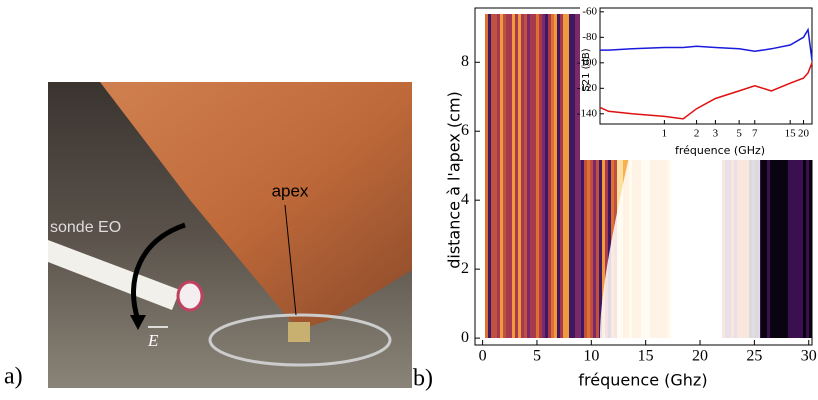  What do you see at coordinates (646, 356) in the screenshot?
I see `x-tick-label: 15` at bounding box center [646, 356].